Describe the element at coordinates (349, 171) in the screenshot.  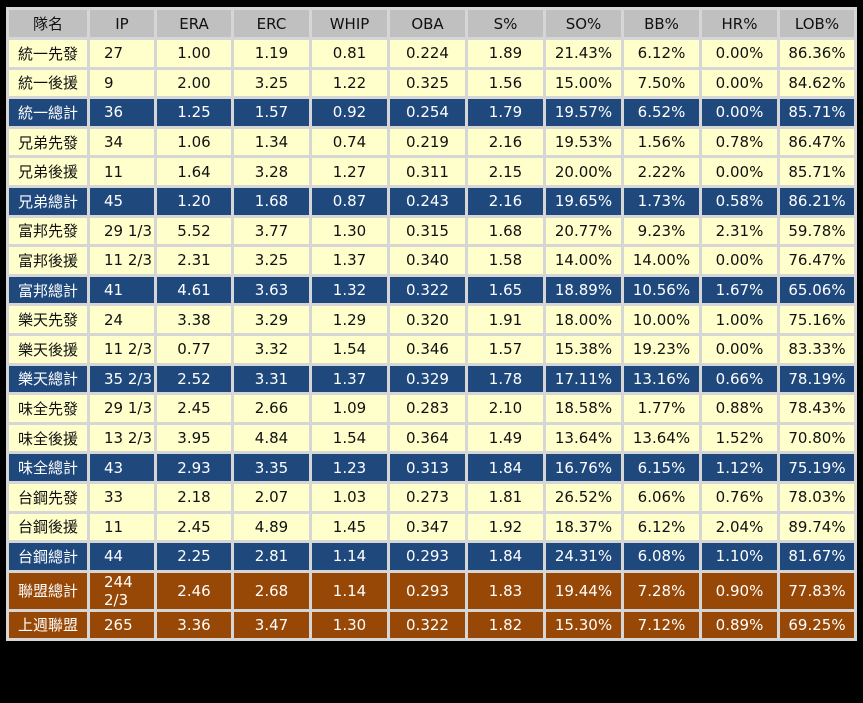
I see `stat-cell: 1.27` at that location.